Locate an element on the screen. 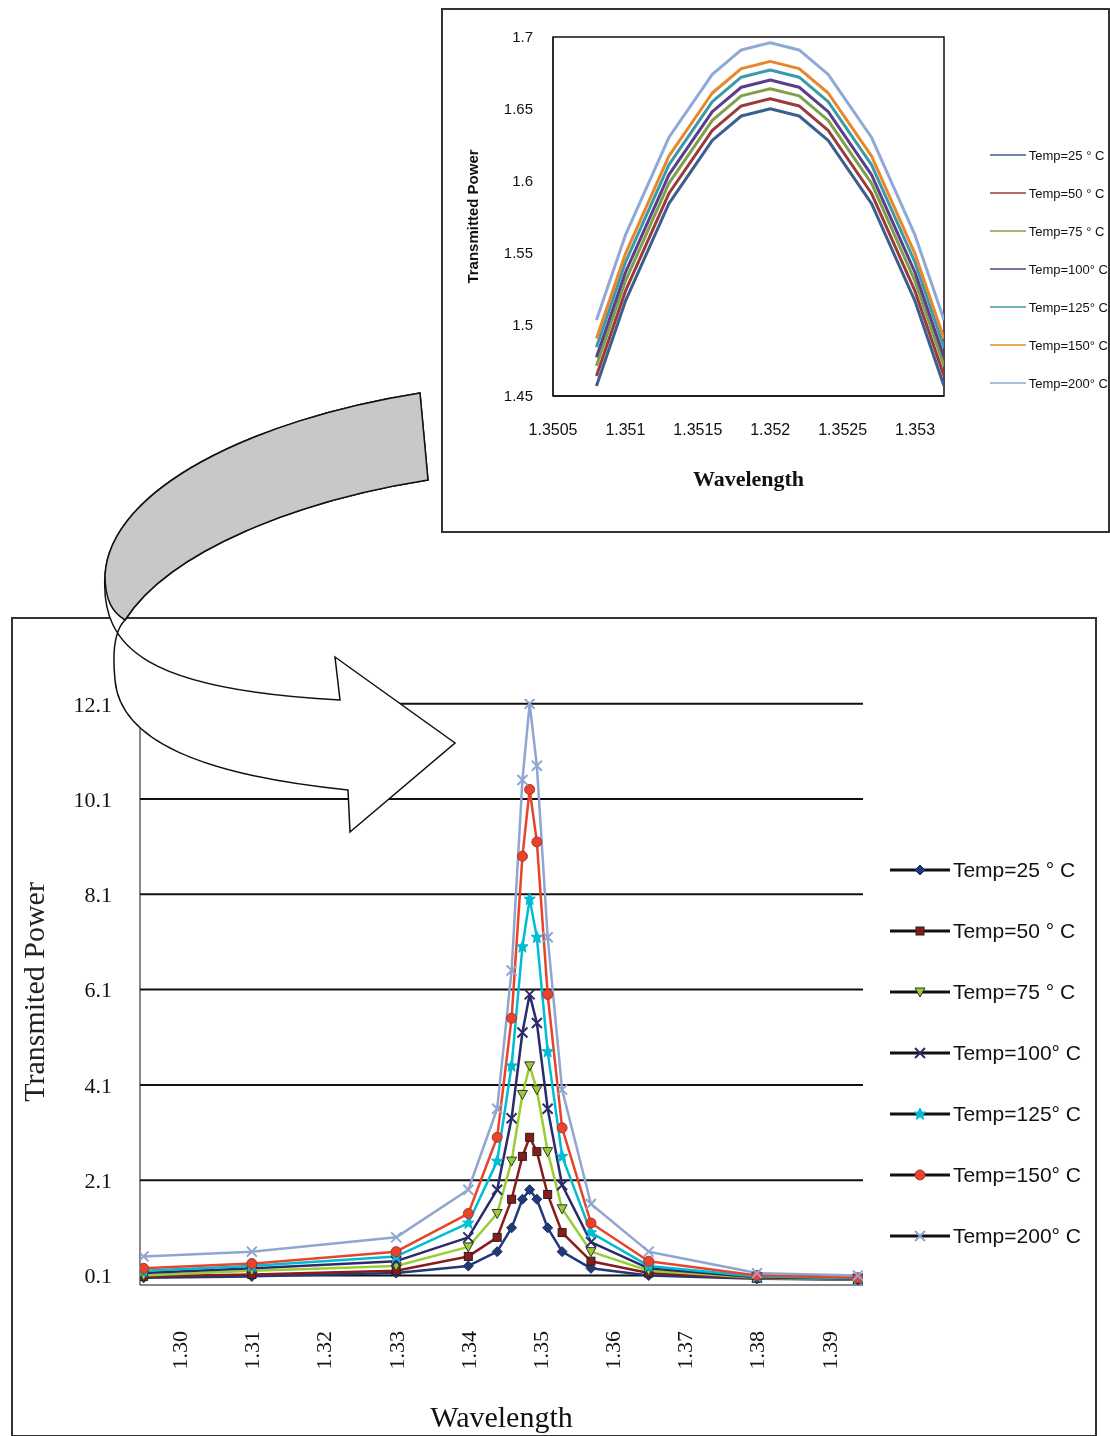 This screenshot has height=1436, width=1110. y-tick-label: 1.7 is located at coordinates (522, 37).